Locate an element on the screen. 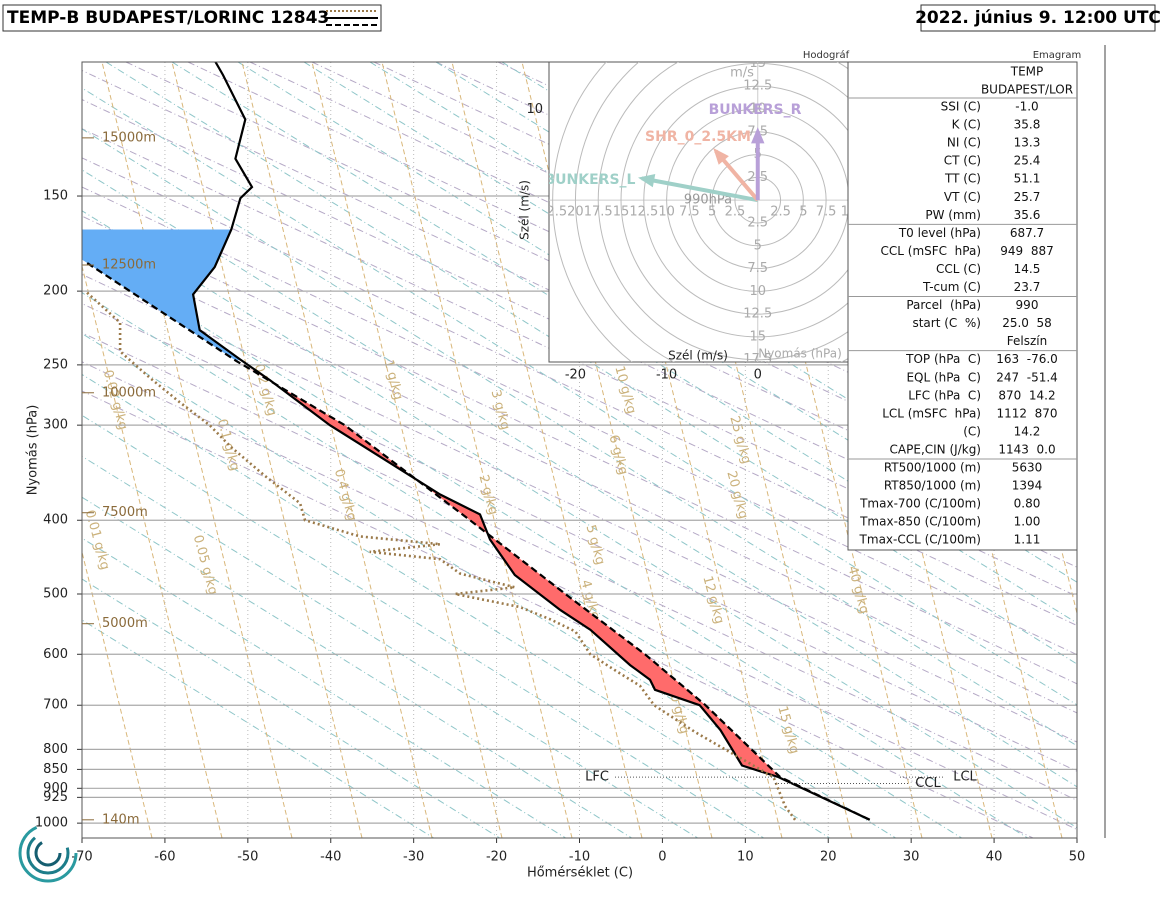 The height and width of the screenshot is (907, 1160). x-tick-label: 50 is located at coordinates (1077, 857).